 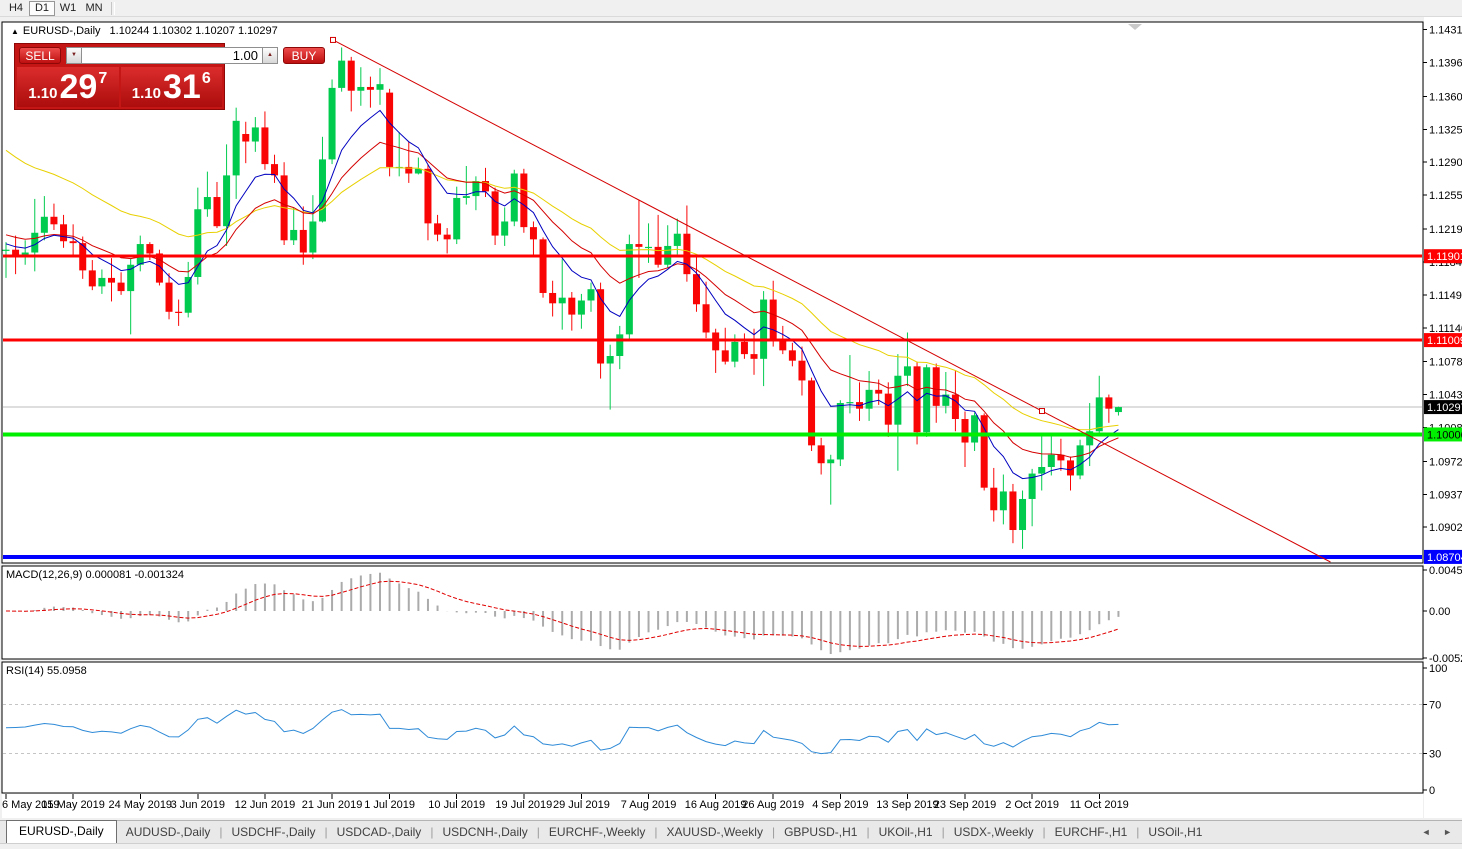 What do you see at coordinates (1438, 669) in the screenshot?
I see `rsi-axis-label: 100` at bounding box center [1438, 669].